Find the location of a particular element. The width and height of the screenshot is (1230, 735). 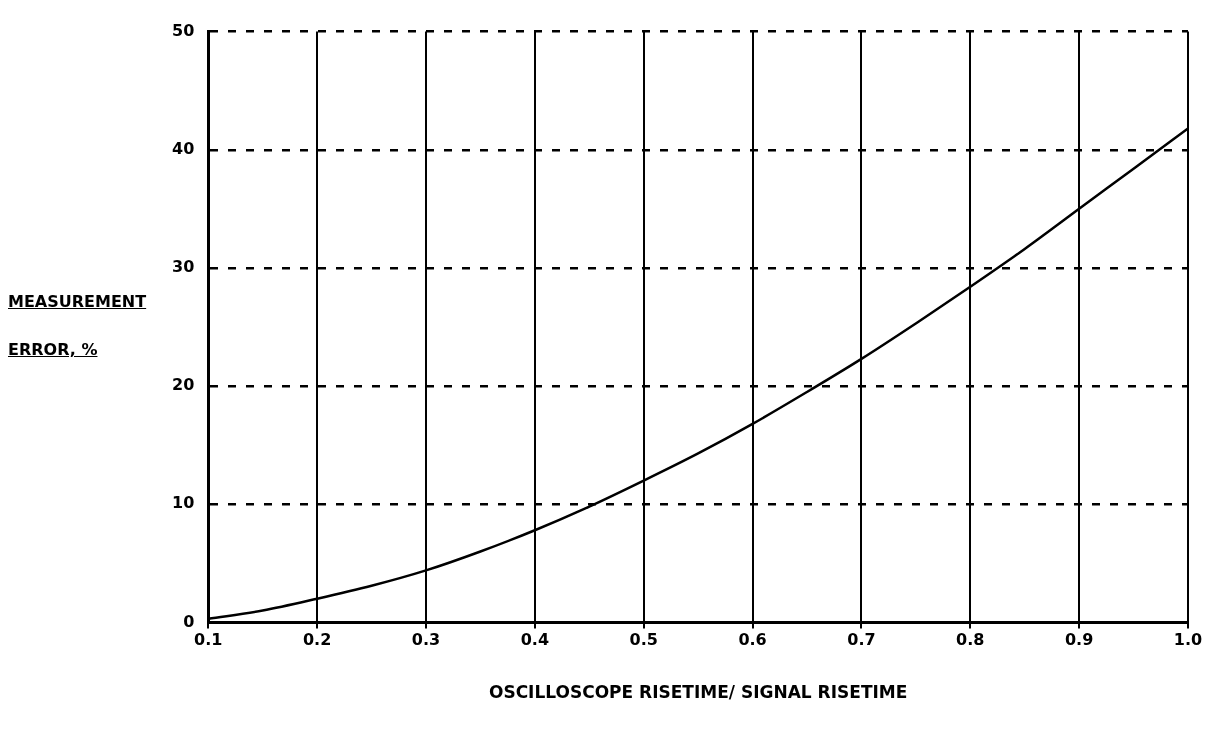

x-tick-label: 0.7 is located at coordinates (861, 640).